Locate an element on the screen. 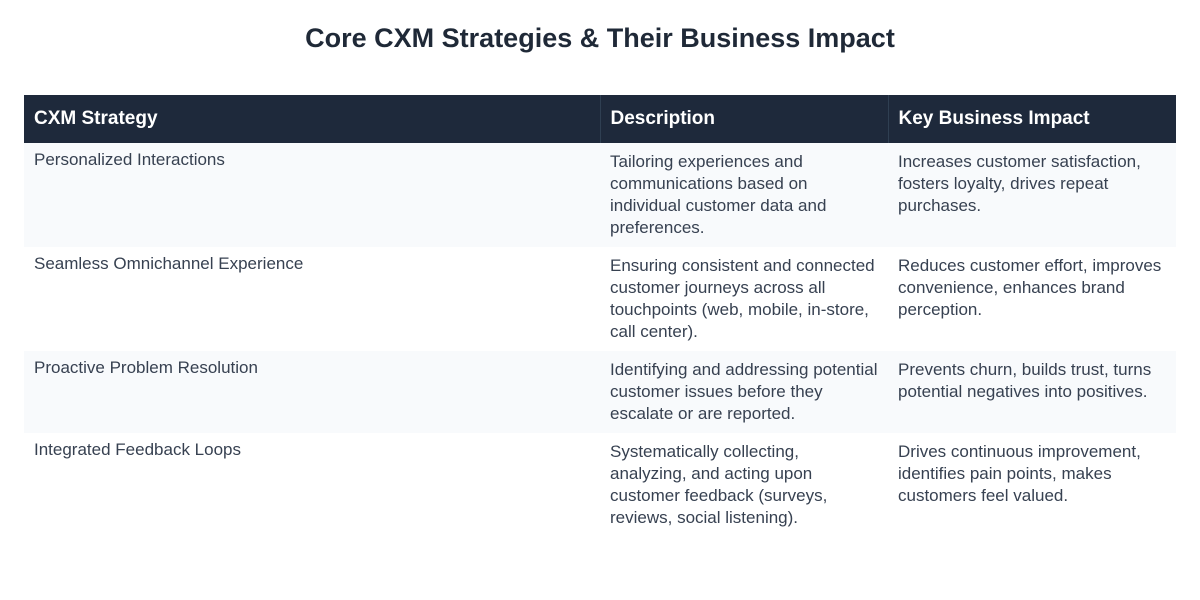 The height and width of the screenshot is (600, 1200). strategy-cell: Proactive Problem Resolution is located at coordinates (146, 367).